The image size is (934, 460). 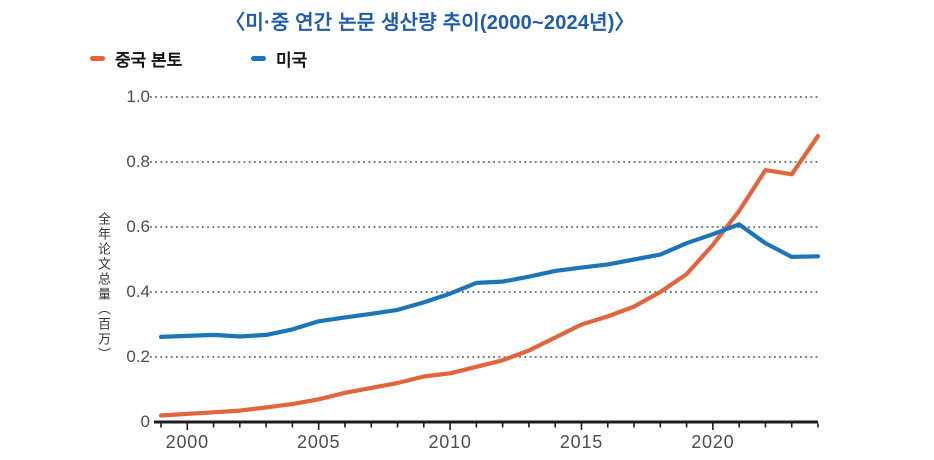 What do you see at coordinates (258, 58) in the screenshot?
I see `usa-legend-swatch` at bounding box center [258, 58].